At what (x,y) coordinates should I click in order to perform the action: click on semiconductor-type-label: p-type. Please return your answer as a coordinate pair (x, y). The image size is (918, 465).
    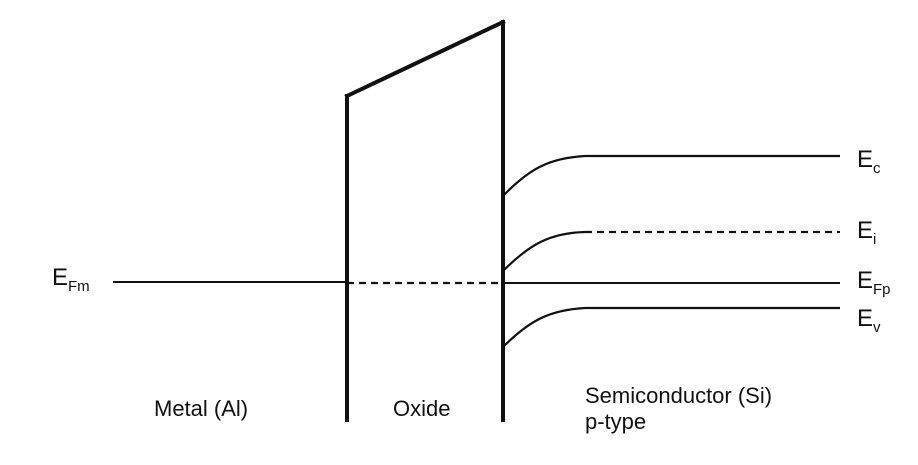
    Looking at the image, I should click on (615, 421).